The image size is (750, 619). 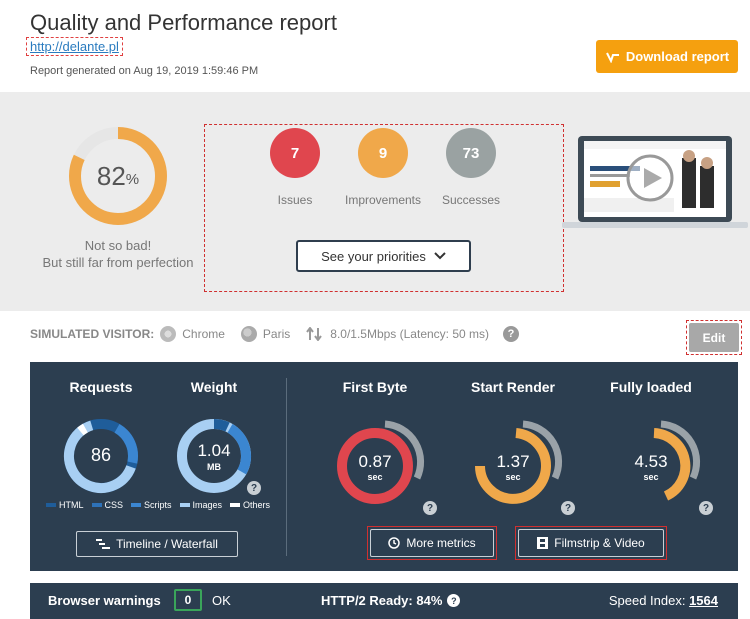 I want to click on score-arc, so click(x=118, y=176).